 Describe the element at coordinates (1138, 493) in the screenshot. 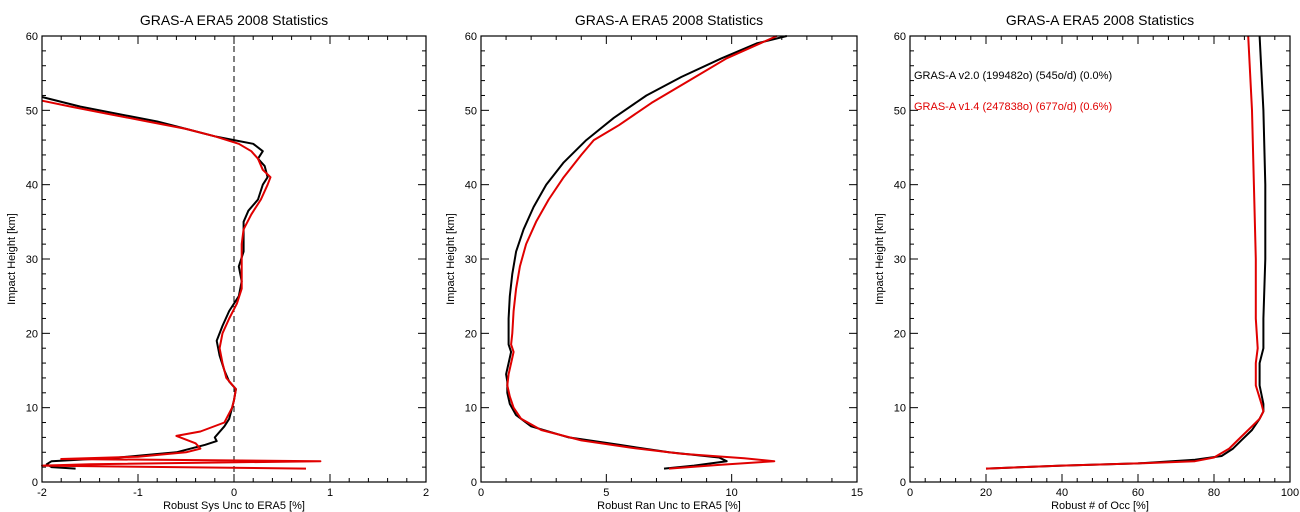

I see `x-tick-label: 60` at that location.